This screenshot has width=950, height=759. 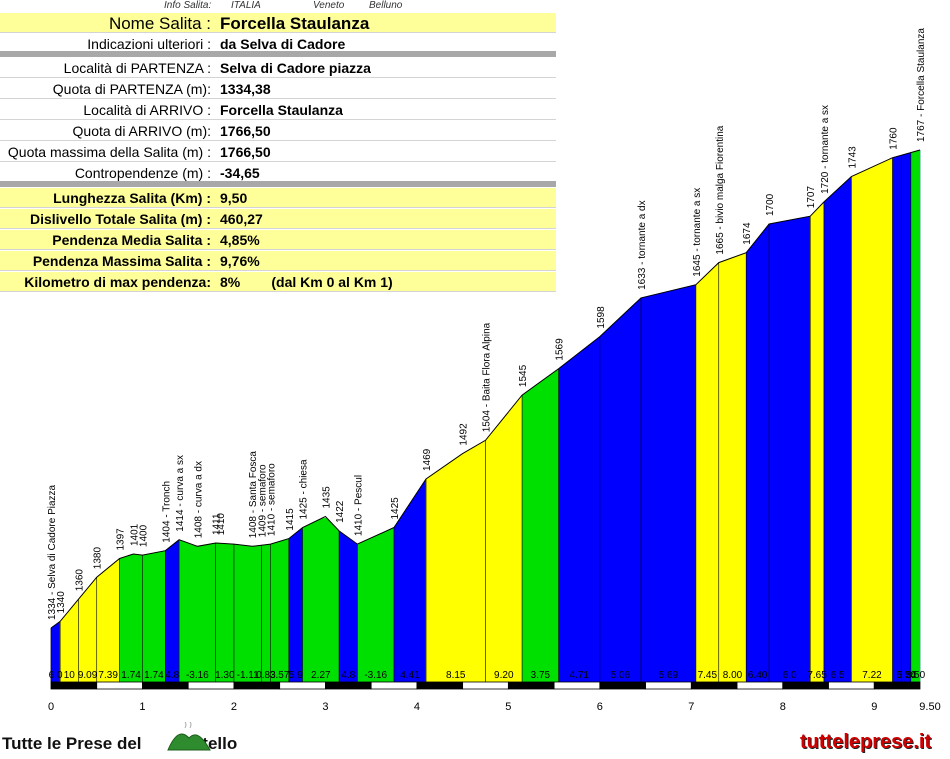 What do you see at coordinates (283, 44) in the screenshot?
I see `info-row-value: da Selva di Cadore` at bounding box center [283, 44].